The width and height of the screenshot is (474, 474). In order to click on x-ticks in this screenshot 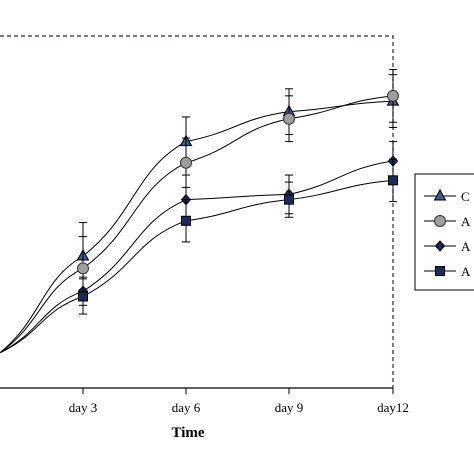, I will do `click(238, 391)`.